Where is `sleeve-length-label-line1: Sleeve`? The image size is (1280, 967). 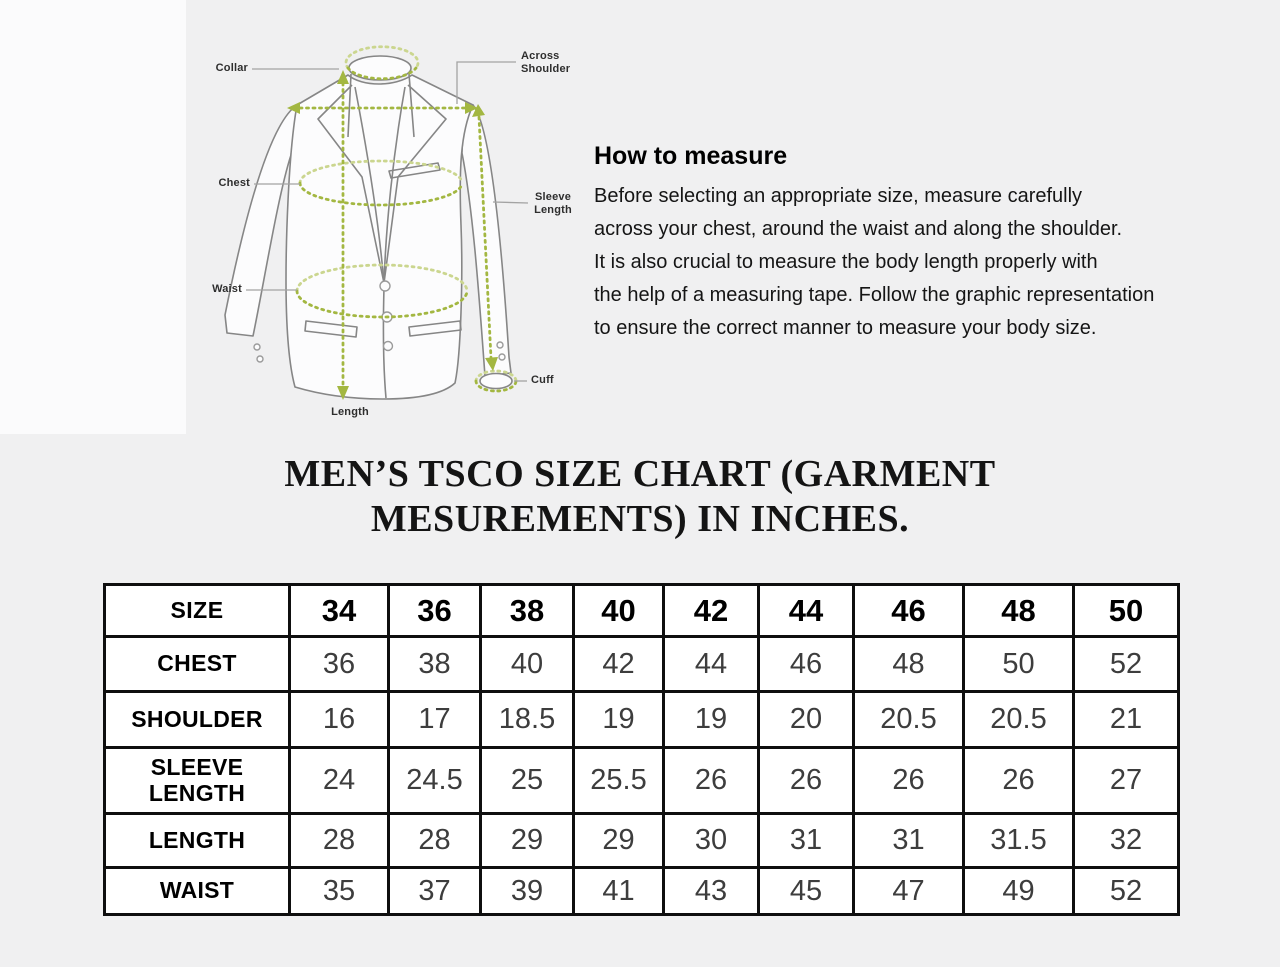 sleeve-length-label-line1: Sleeve is located at coordinates (553, 197).